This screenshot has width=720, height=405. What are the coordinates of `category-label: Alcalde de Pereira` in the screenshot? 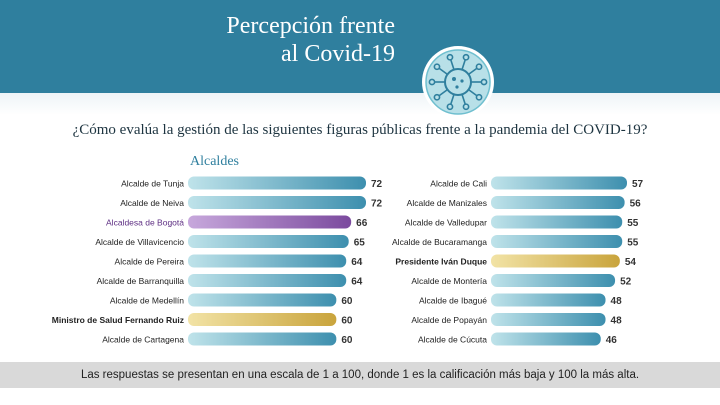 It's located at (150, 262).